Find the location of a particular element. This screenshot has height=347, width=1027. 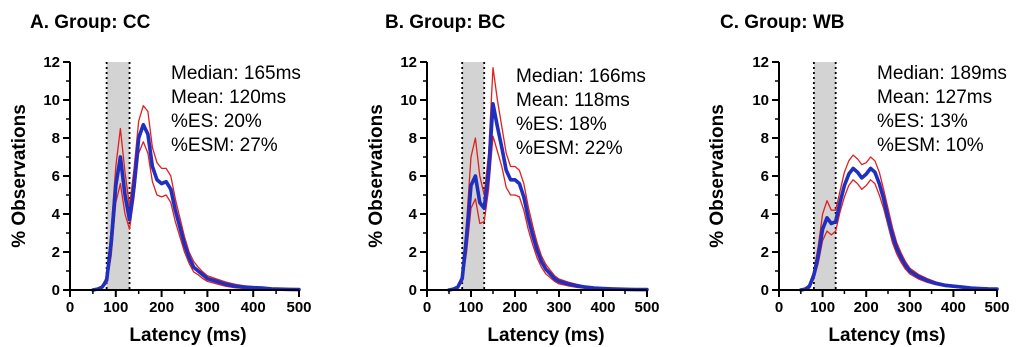

panel-a-x-tick-200: 200 is located at coordinates (161, 307).